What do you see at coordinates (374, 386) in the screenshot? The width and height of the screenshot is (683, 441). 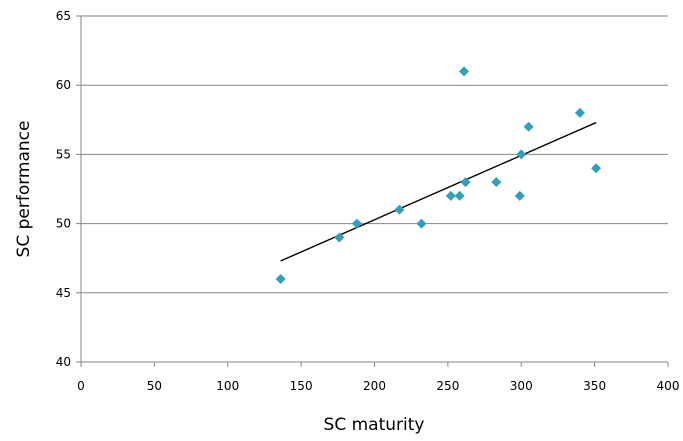 I see `x-tick-label: 200` at bounding box center [374, 386].